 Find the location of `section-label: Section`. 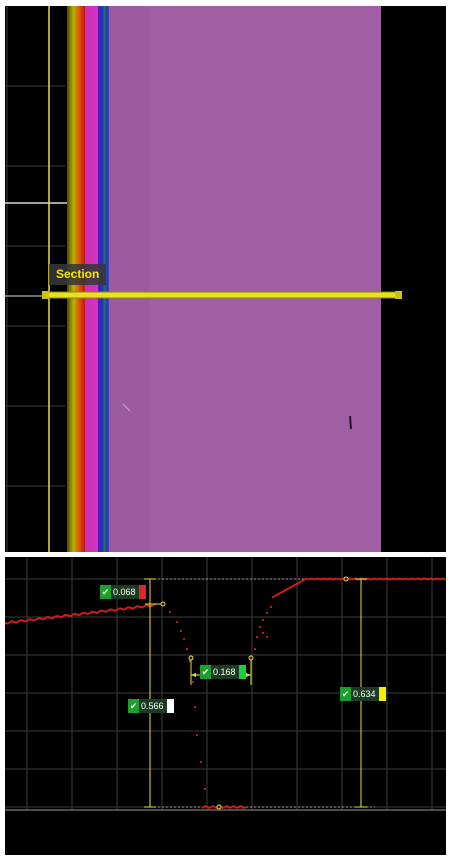

section-label: Section is located at coordinates (78, 274).